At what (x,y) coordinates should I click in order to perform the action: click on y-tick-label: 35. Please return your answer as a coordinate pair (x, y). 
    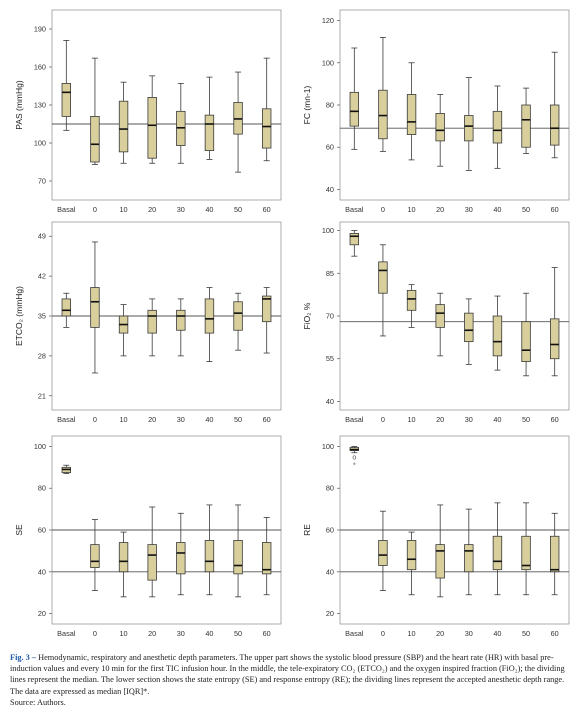
    Looking at the image, I should click on (42, 316).